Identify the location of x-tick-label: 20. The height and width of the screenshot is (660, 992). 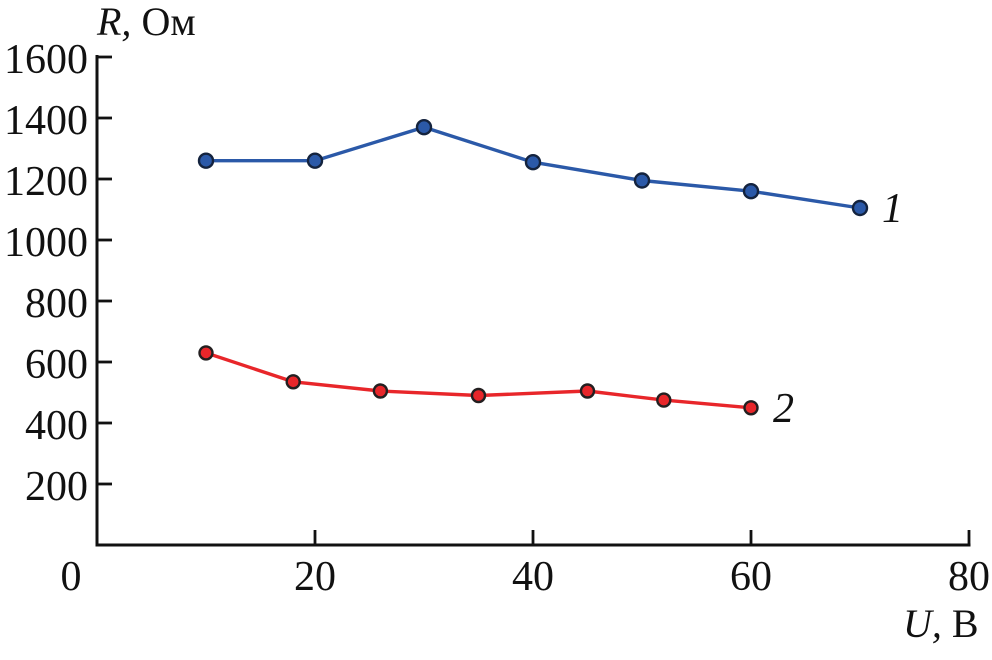
(315, 577).